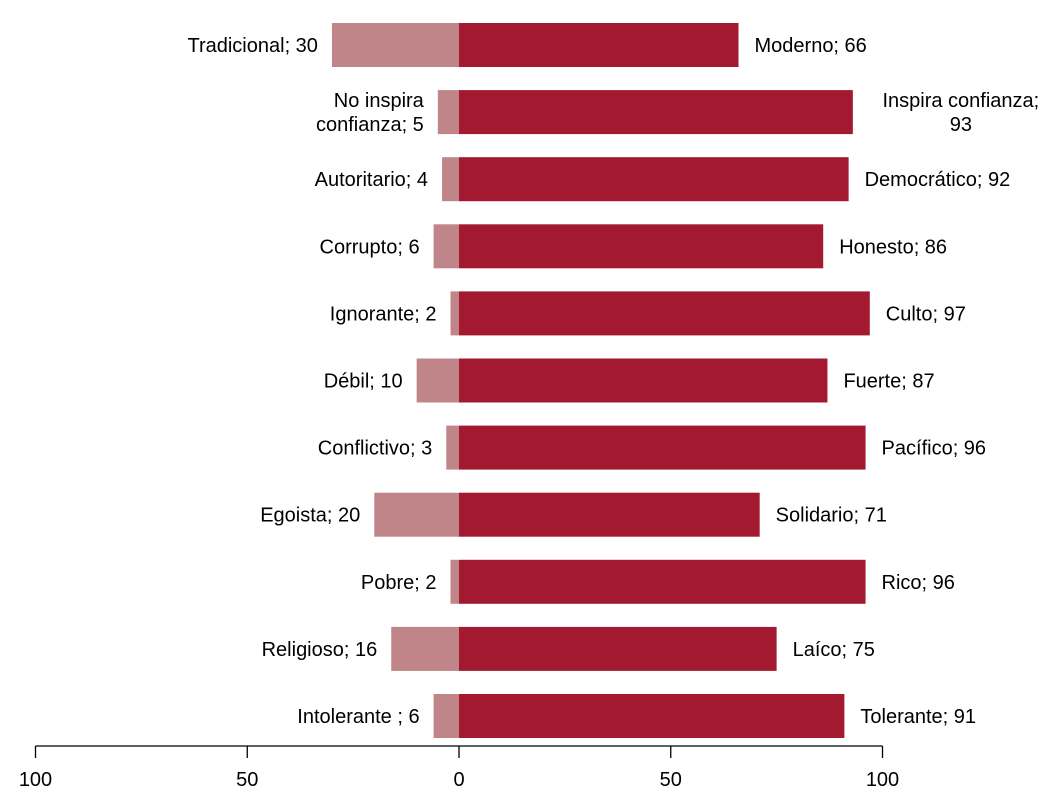 This screenshot has width=1062, height=790. What do you see at coordinates (918, 583) in the screenshot?
I see `data-label-right-9: Rico; 96` at bounding box center [918, 583].